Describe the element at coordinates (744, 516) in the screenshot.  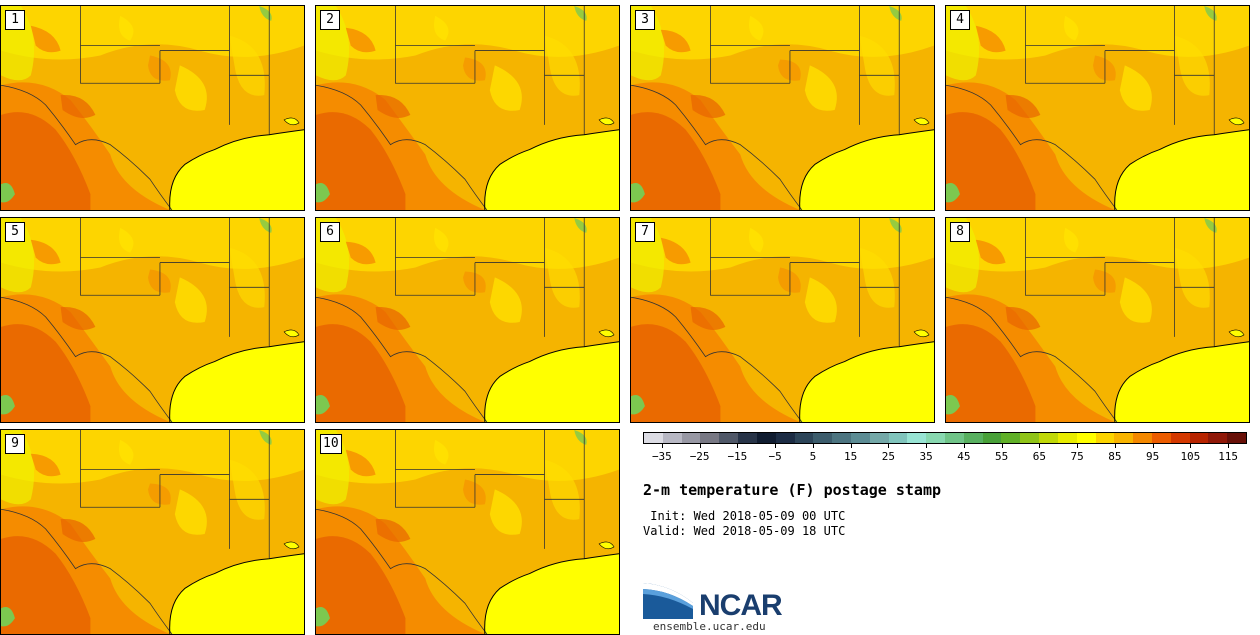
I see `init-time: Init: Wed 2018-05-09 00 UTC` at that location.